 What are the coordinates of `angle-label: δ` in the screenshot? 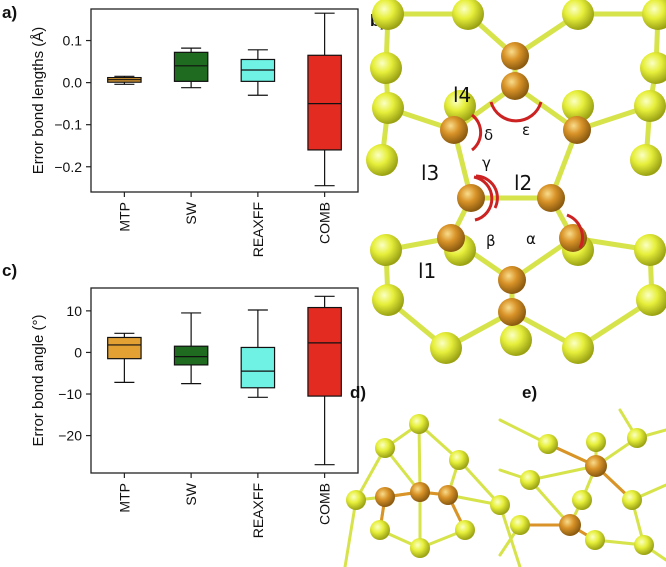 It's located at (488, 135).